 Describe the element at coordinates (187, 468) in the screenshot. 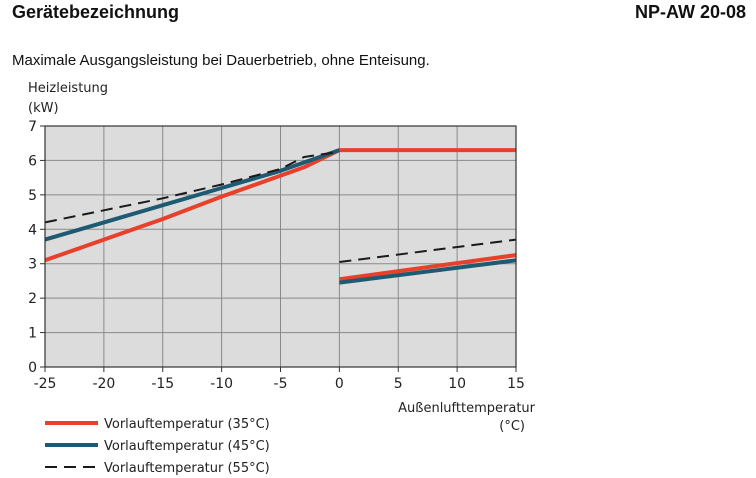

I see `legend-label-3: Vorlauftemperatur (55°C)` at that location.